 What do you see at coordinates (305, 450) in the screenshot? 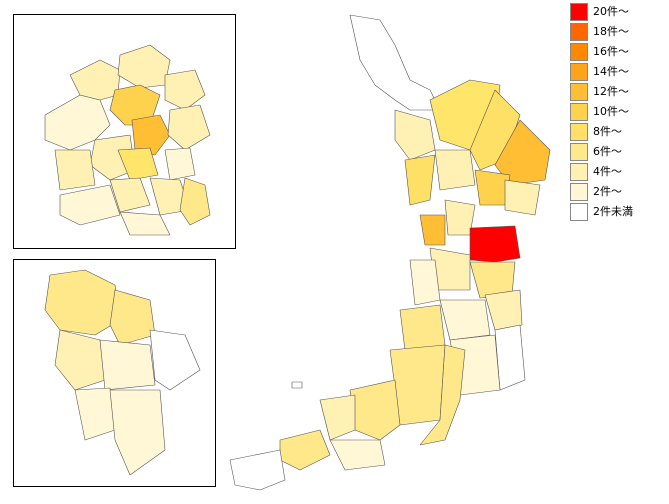
I see `muni-kaizuka` at bounding box center [305, 450].